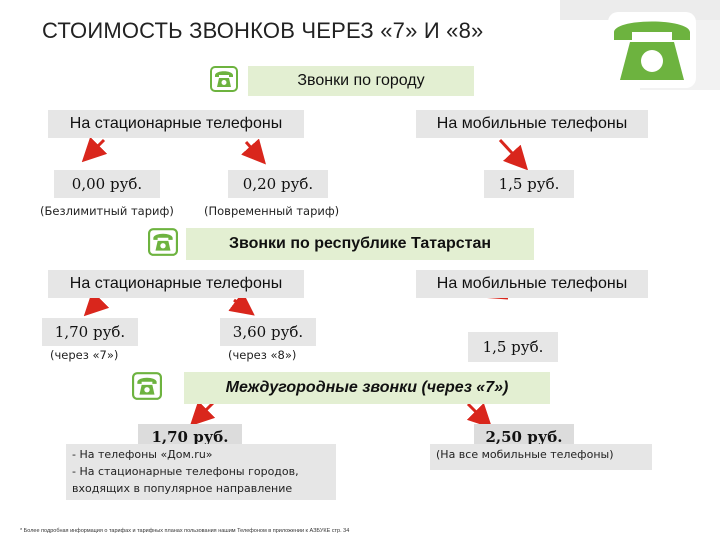 This screenshot has width=720, height=540. What do you see at coordinates (182, 488) in the screenshot?
I see `longdistance-left-note-line-3: входящих в популярное направление` at bounding box center [182, 488].